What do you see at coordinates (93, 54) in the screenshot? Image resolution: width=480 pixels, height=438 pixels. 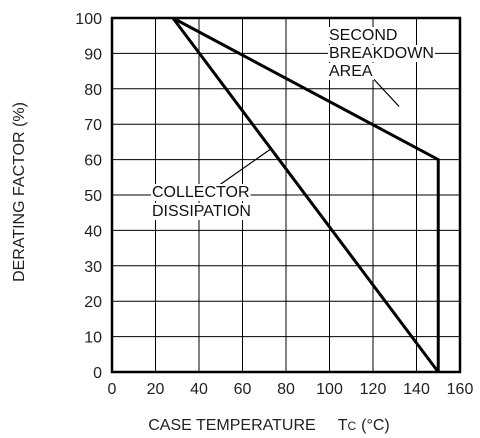 I see `y-tick-label: 90` at bounding box center [93, 54].